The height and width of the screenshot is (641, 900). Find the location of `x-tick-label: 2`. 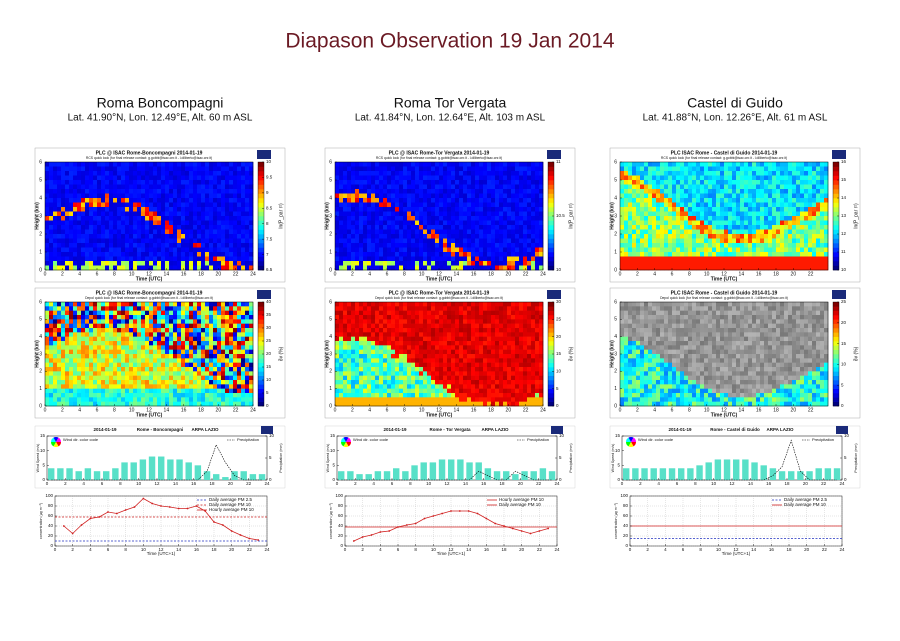

x-tick-label: 2 is located at coordinates (62, 410).